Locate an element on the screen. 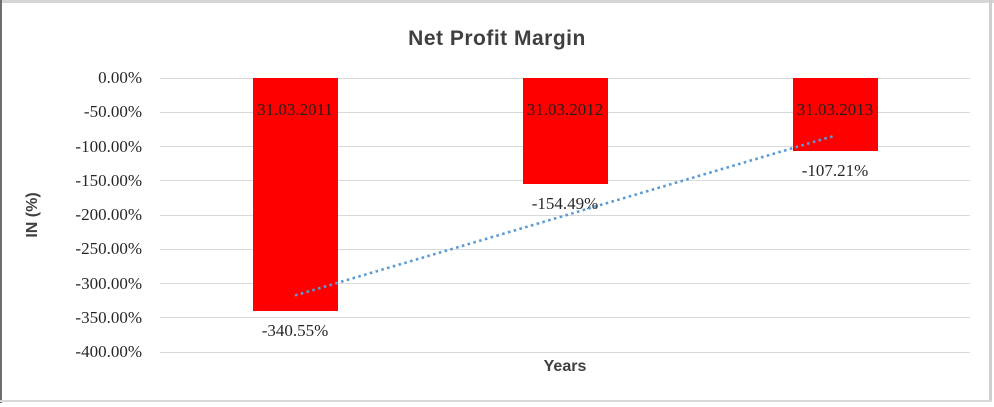 Image resolution: width=994 pixels, height=407 pixels. value-label: -107.21% is located at coordinates (835, 171).